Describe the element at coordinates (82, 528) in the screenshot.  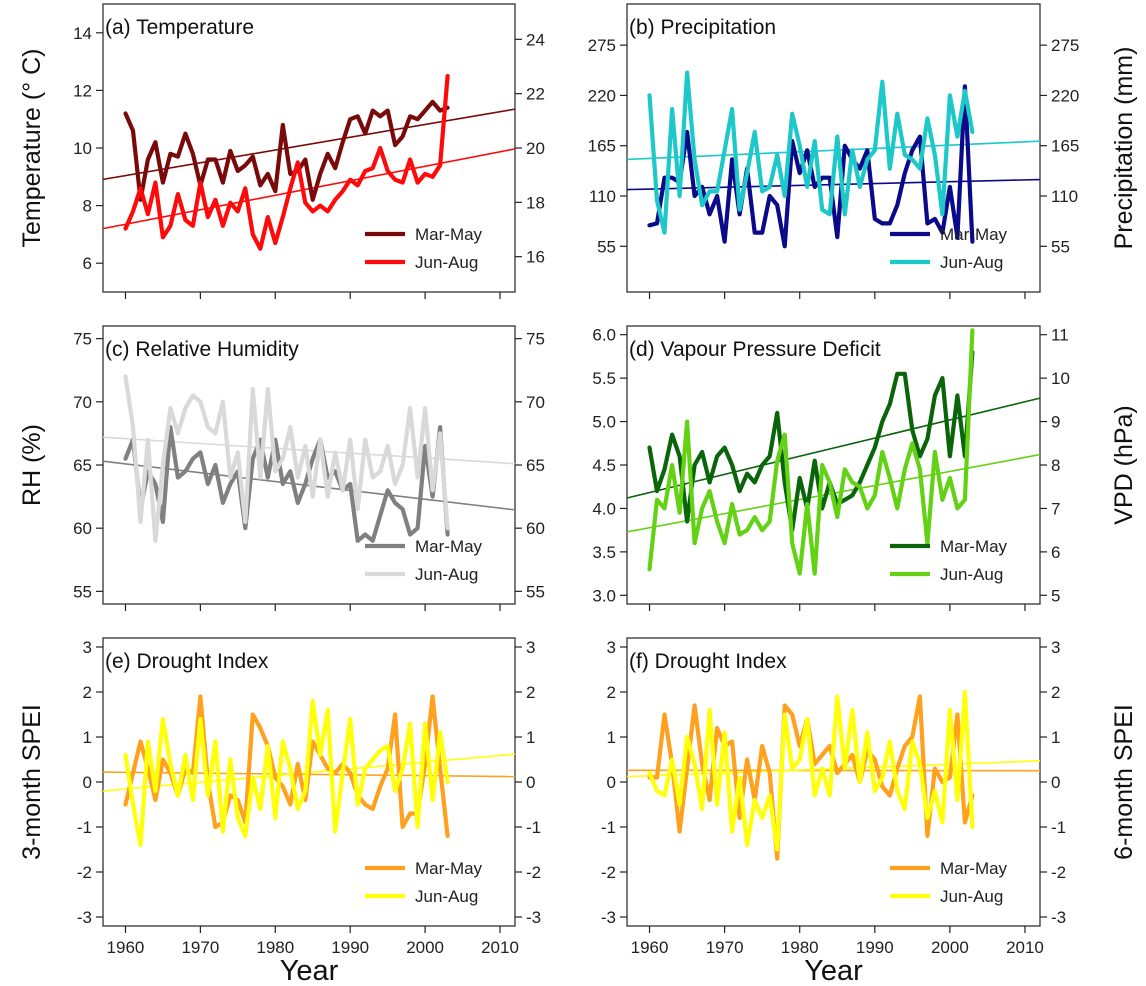
I see `y-tick-label: 60` at that location.